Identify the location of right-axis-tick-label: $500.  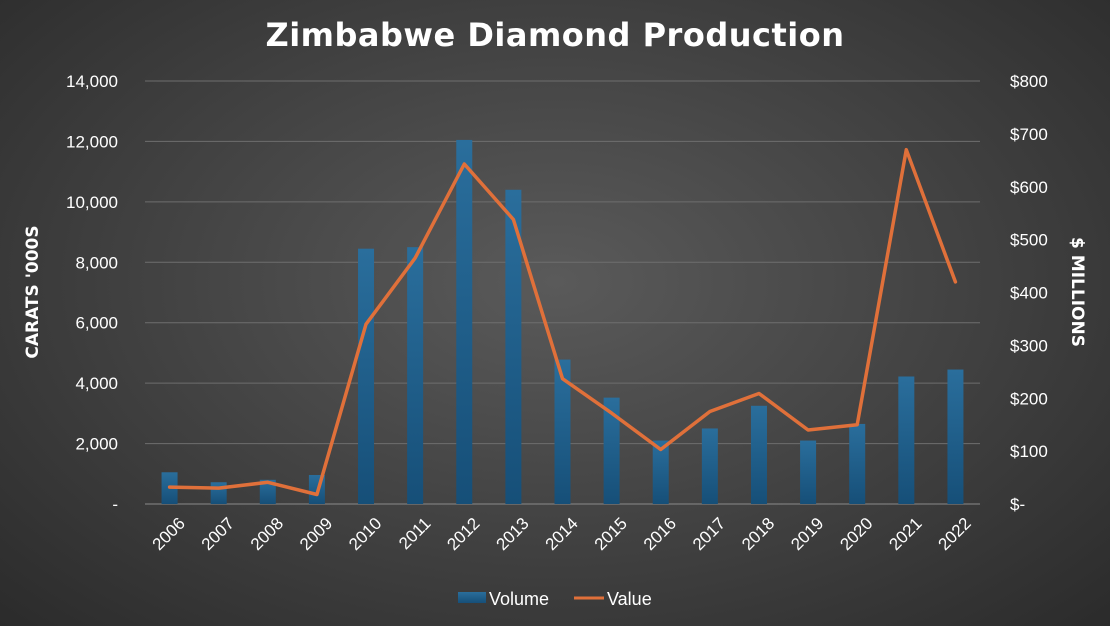
(1029, 240).